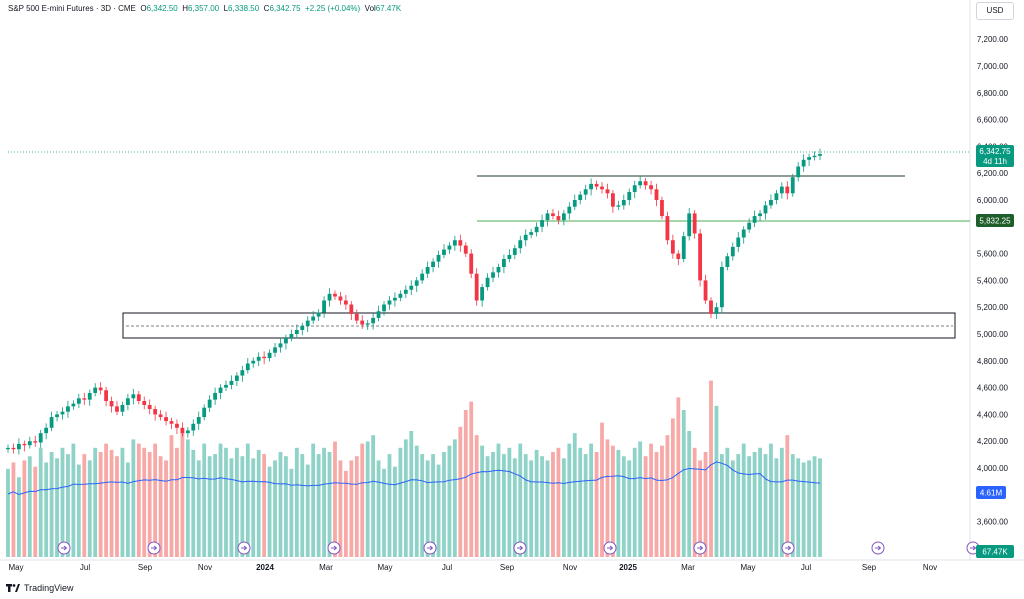  What do you see at coordinates (72, 8) in the screenshot?
I see `symbol-title: S&P 500 E-mini Futures · 3D · CME` at bounding box center [72, 8].